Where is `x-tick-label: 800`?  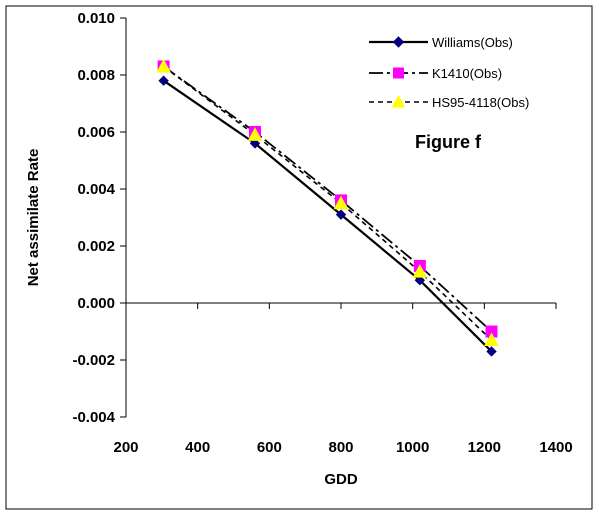
x-tick-label: 800 is located at coordinates (340, 447).